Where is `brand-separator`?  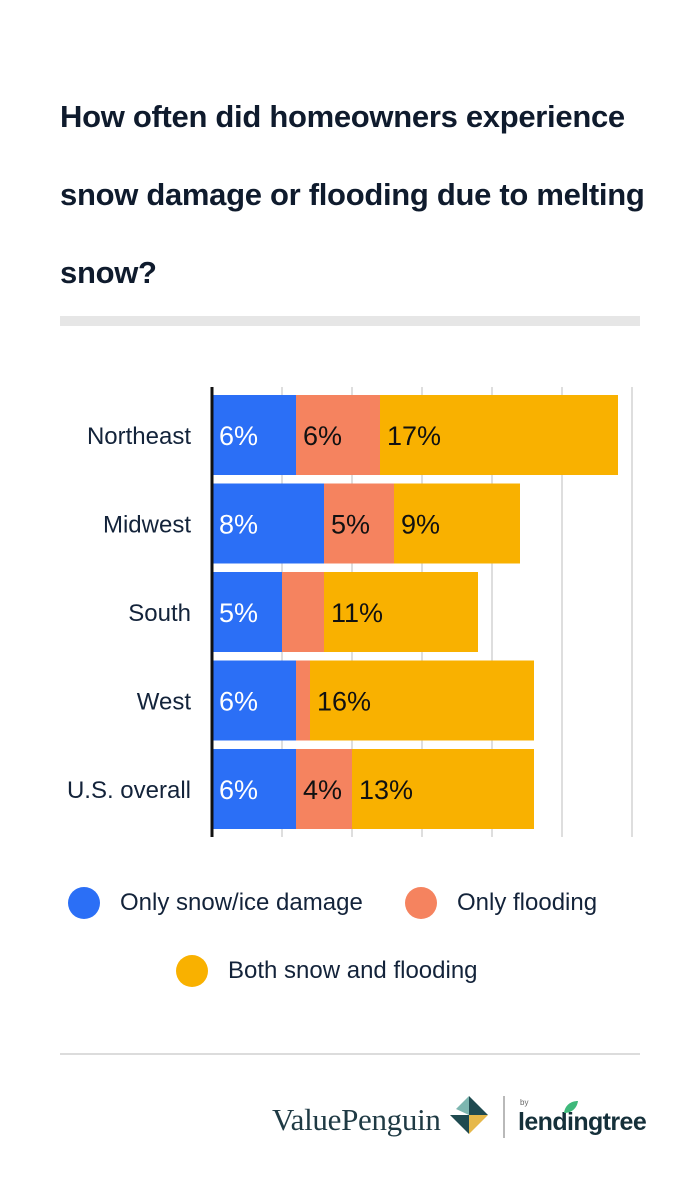 brand-separator is located at coordinates (504, 1117).